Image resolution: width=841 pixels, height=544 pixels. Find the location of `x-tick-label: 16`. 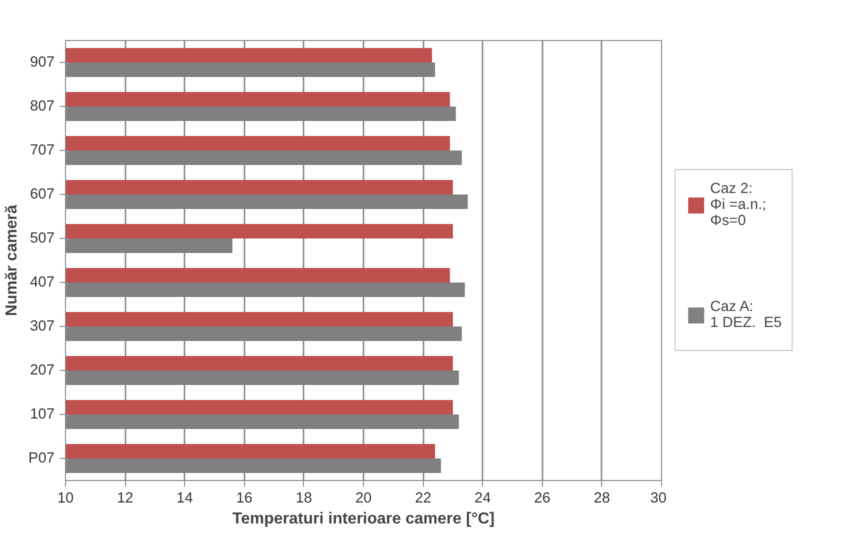

x-tick-label: 16 is located at coordinates (244, 498).